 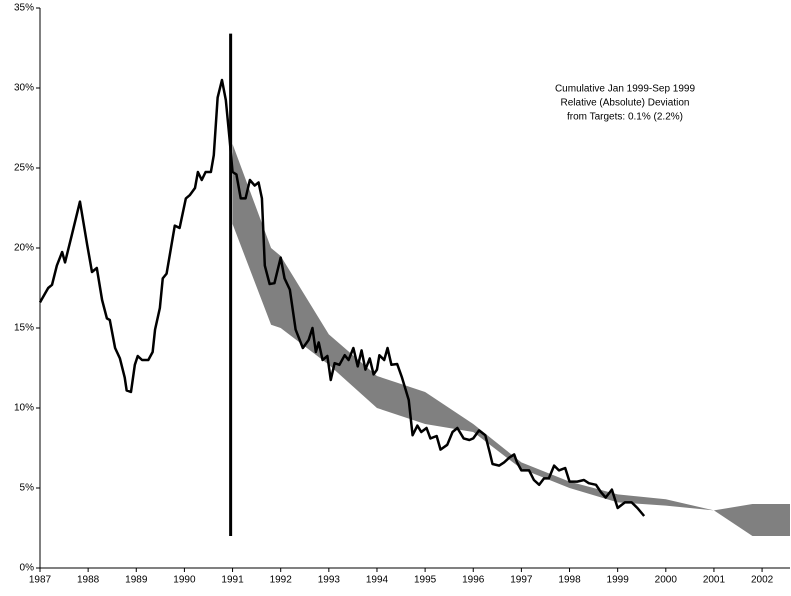 What do you see at coordinates (24, 8) in the screenshot?
I see `y-tick-label: 35%` at bounding box center [24, 8].